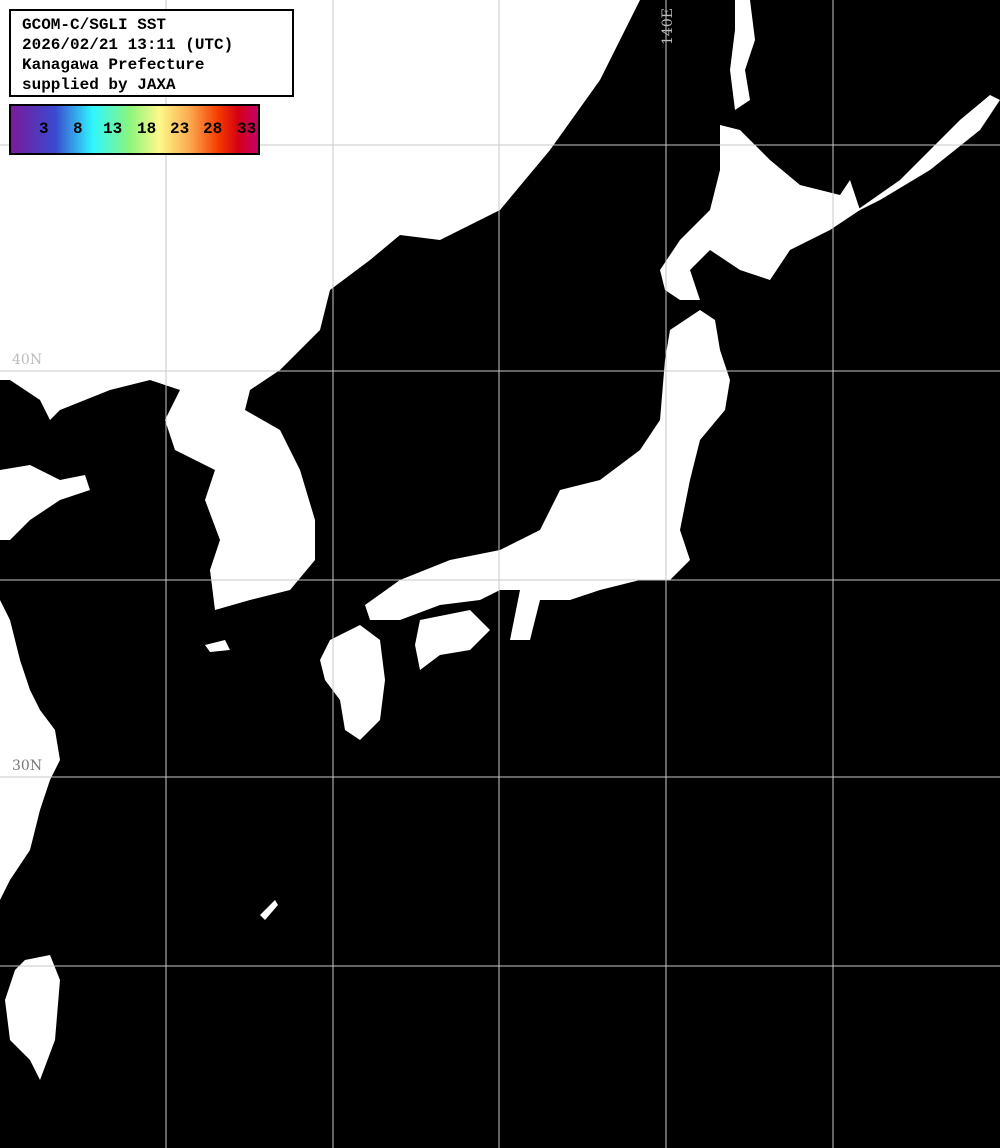 This screenshot has width=1000, height=1148. I want to click on scale-tick: 28, so click(213, 129).